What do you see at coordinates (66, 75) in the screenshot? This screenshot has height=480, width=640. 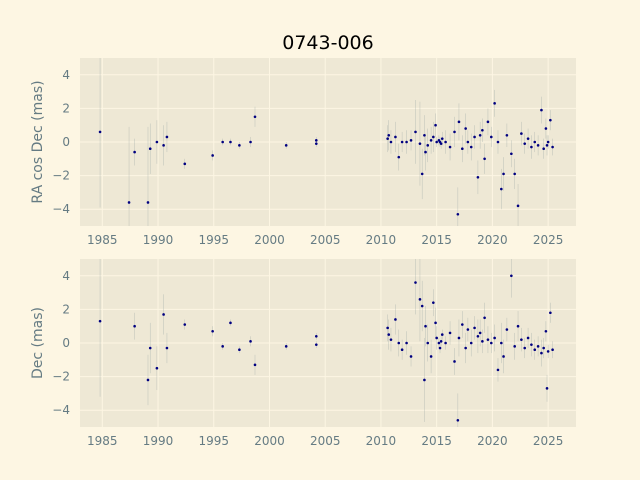 I see `y-tick-label: 4` at bounding box center [66, 75].